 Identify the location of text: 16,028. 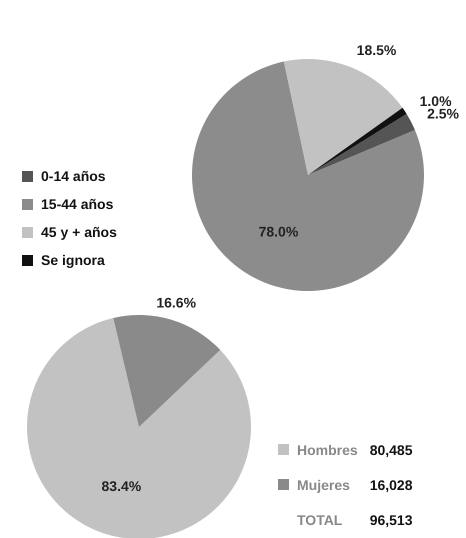
(391, 485).